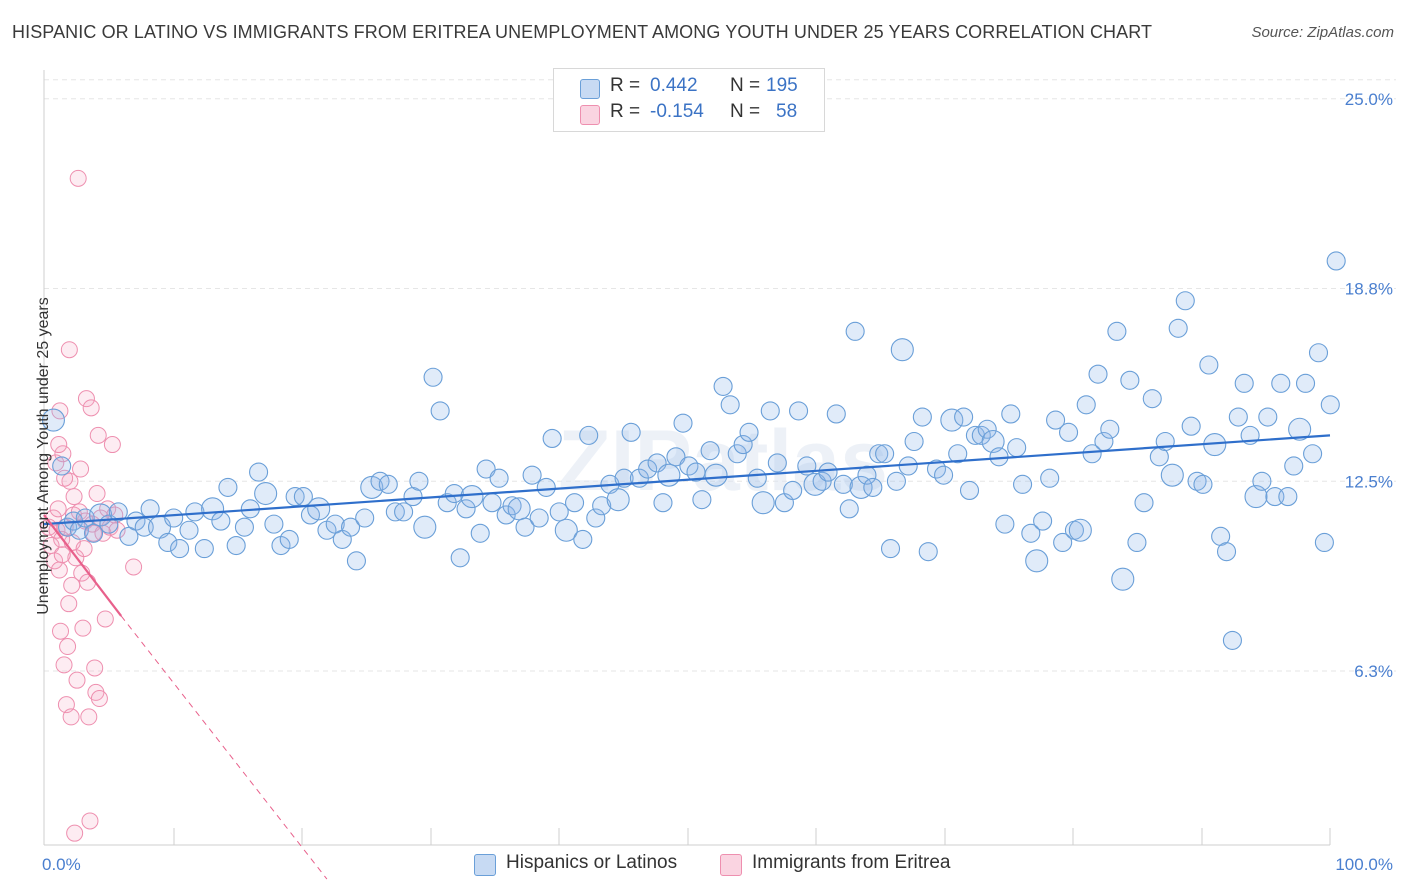 The image size is (1406, 892). What do you see at coordinates (723, 461) in the screenshot?
I see `watermark: ZIPatlas` at bounding box center [723, 461].